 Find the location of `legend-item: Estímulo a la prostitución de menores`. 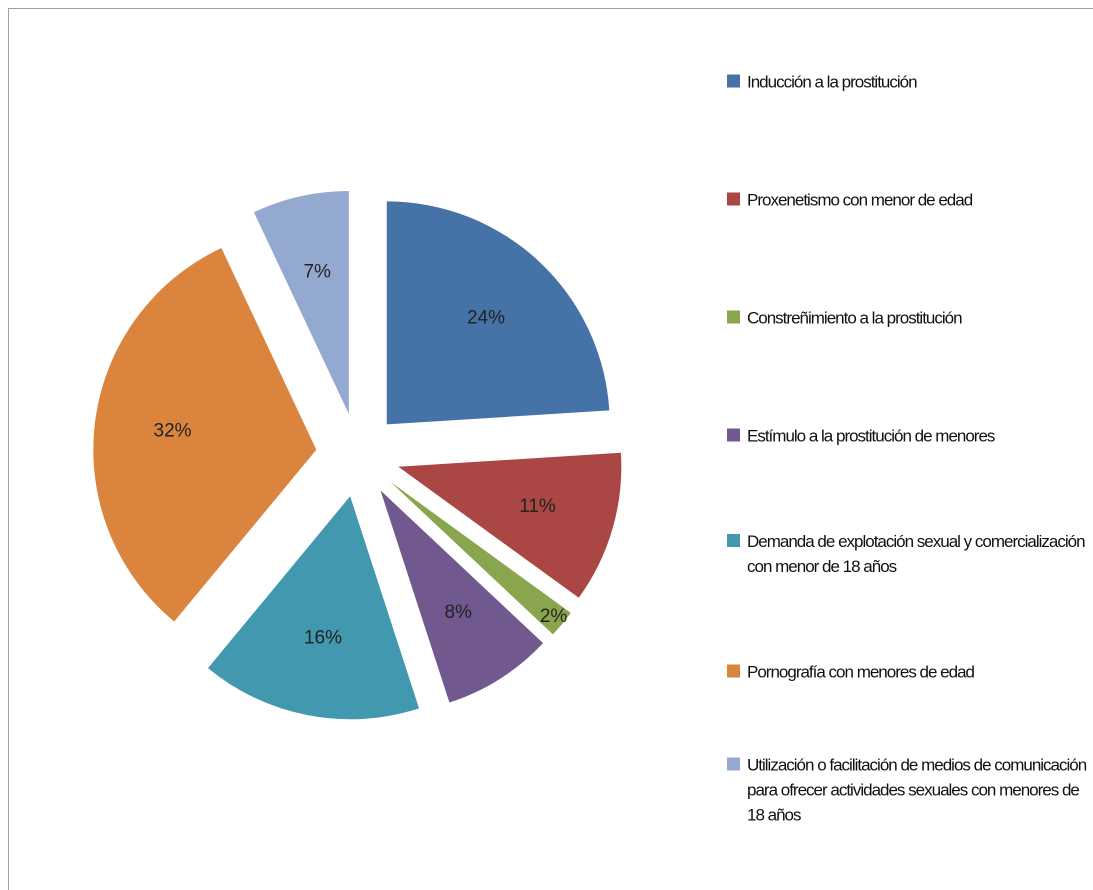

legend-item: Estímulo a la prostitución de menores is located at coordinates (907, 436).